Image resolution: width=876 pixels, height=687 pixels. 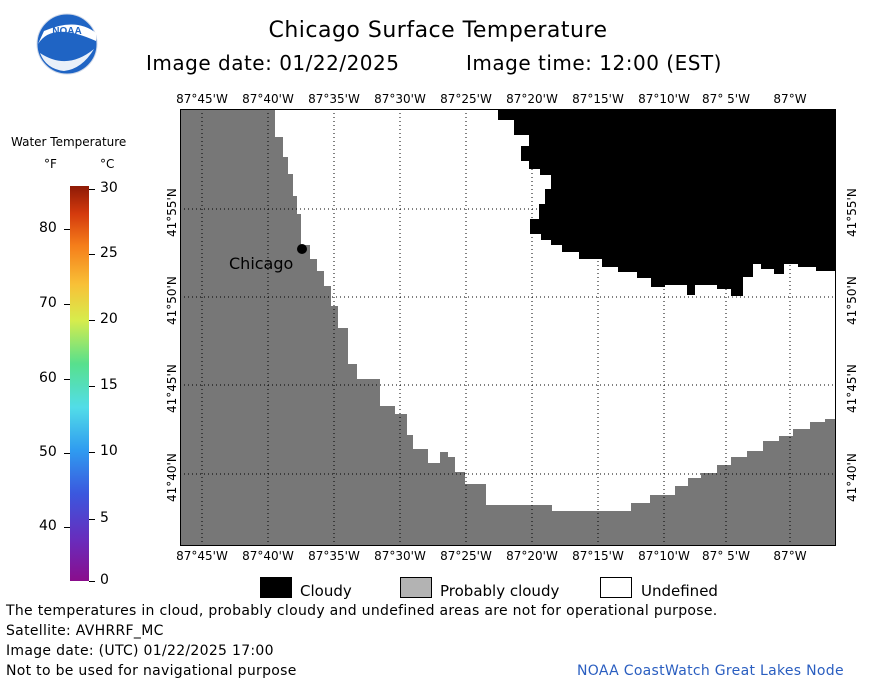 I want to click on page-title: Chicago Surface Temperature, so click(x=438, y=30).